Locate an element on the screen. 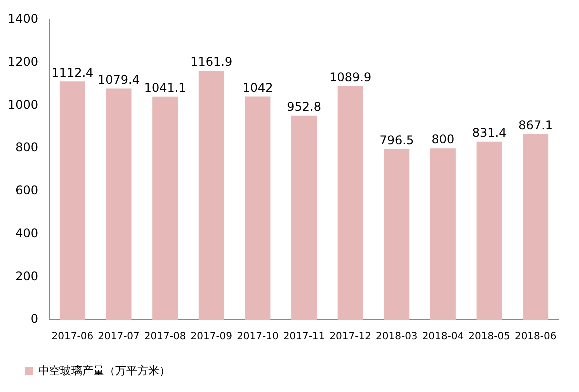 This screenshot has width=579, height=392. y-tick-label: 200 is located at coordinates (27, 276).